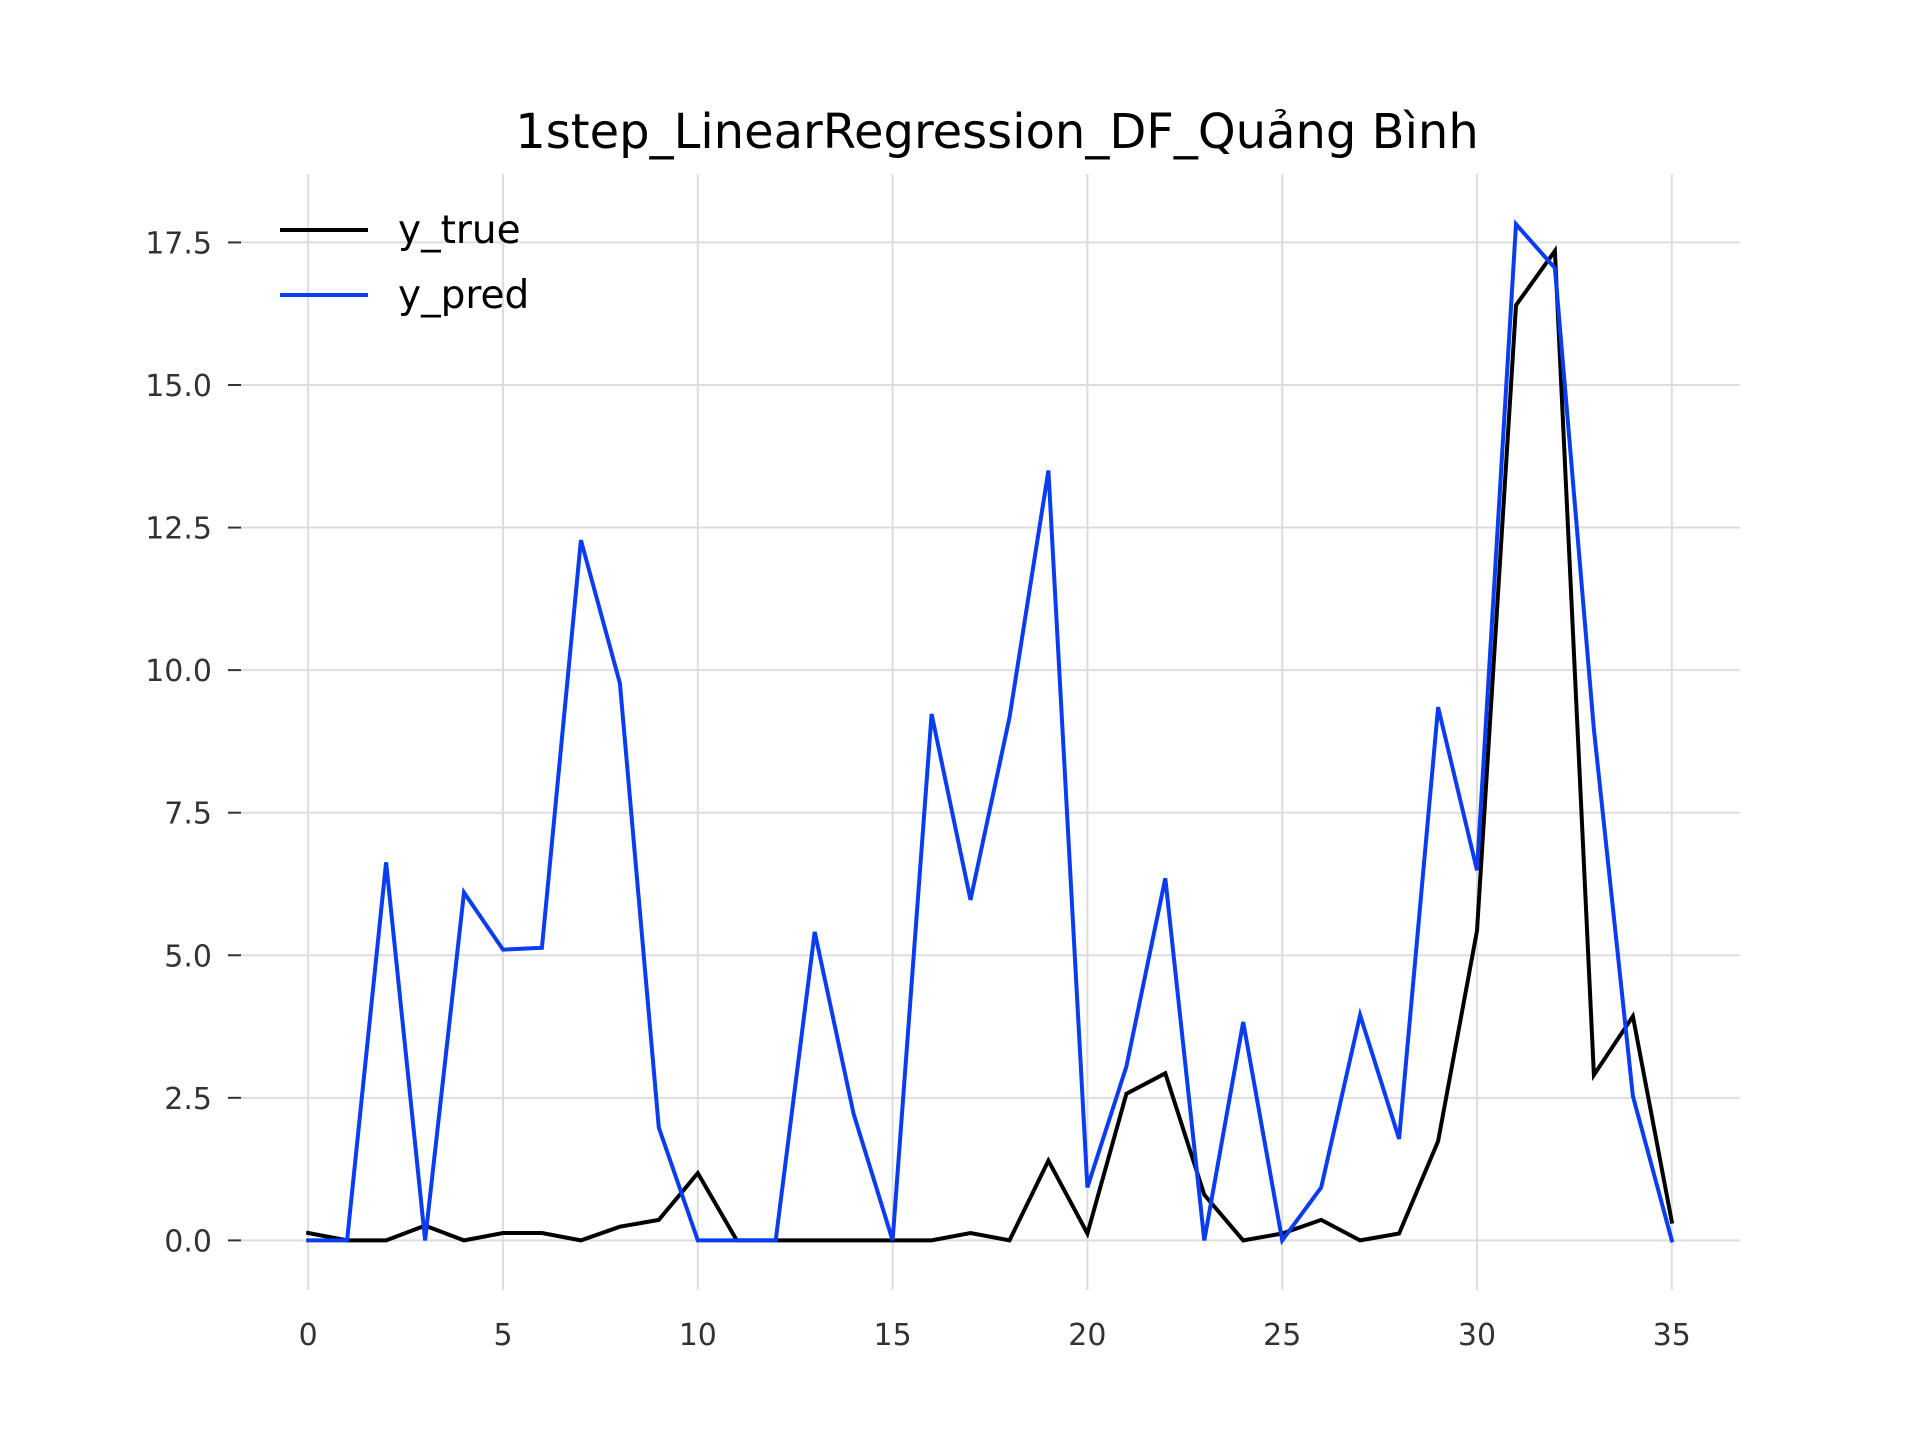 The width and height of the screenshot is (1920, 1444). Describe the element at coordinates (178, 529) in the screenshot. I see `y-tick-label: 12.5` at that location.